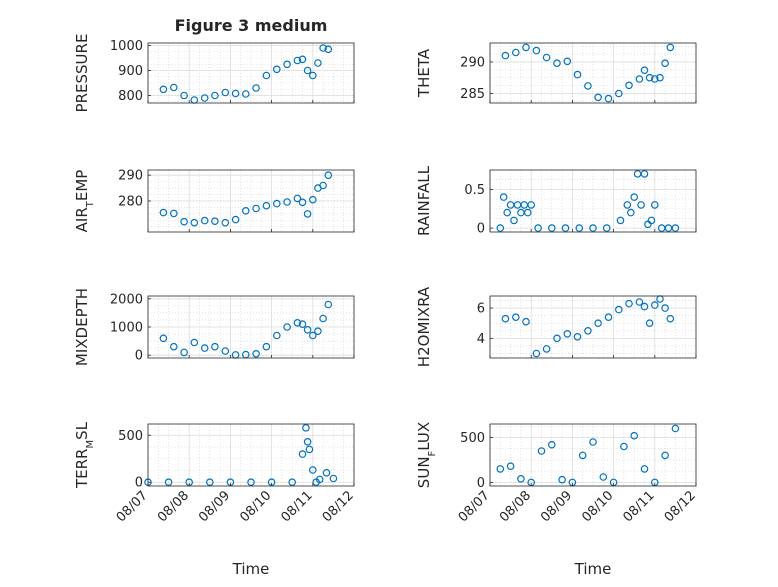 The width and height of the screenshot is (778, 587). What do you see at coordinates (130, 71) in the screenshot?
I see `y-tick-label: 900` at bounding box center [130, 71].